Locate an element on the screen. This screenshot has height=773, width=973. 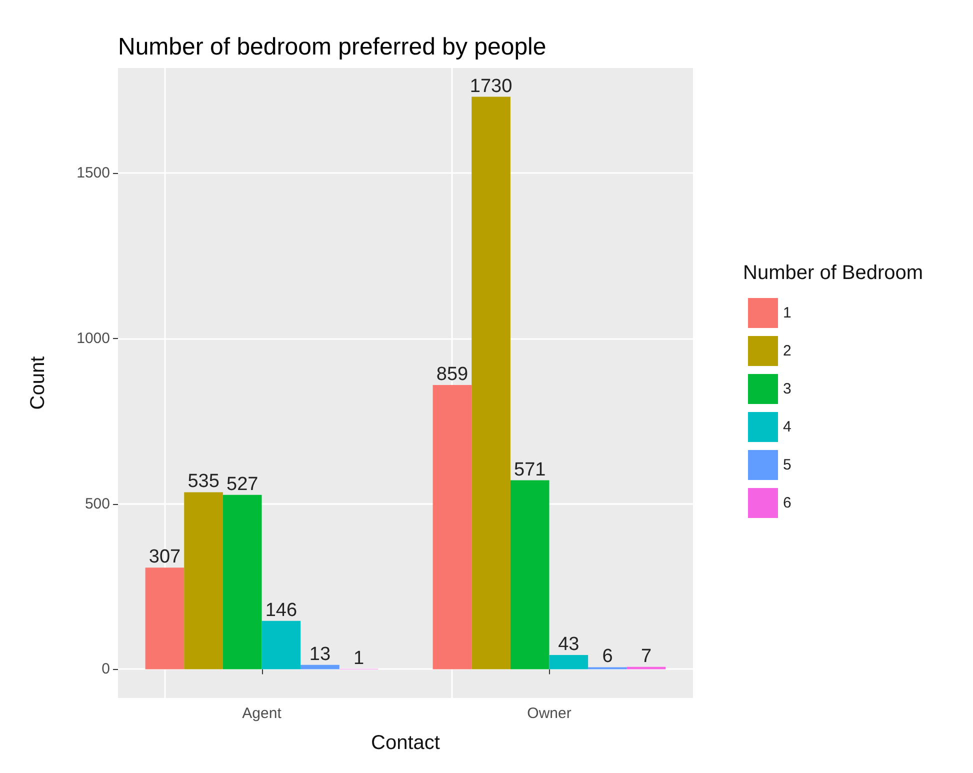
legend-label: 1 is located at coordinates (787, 313).